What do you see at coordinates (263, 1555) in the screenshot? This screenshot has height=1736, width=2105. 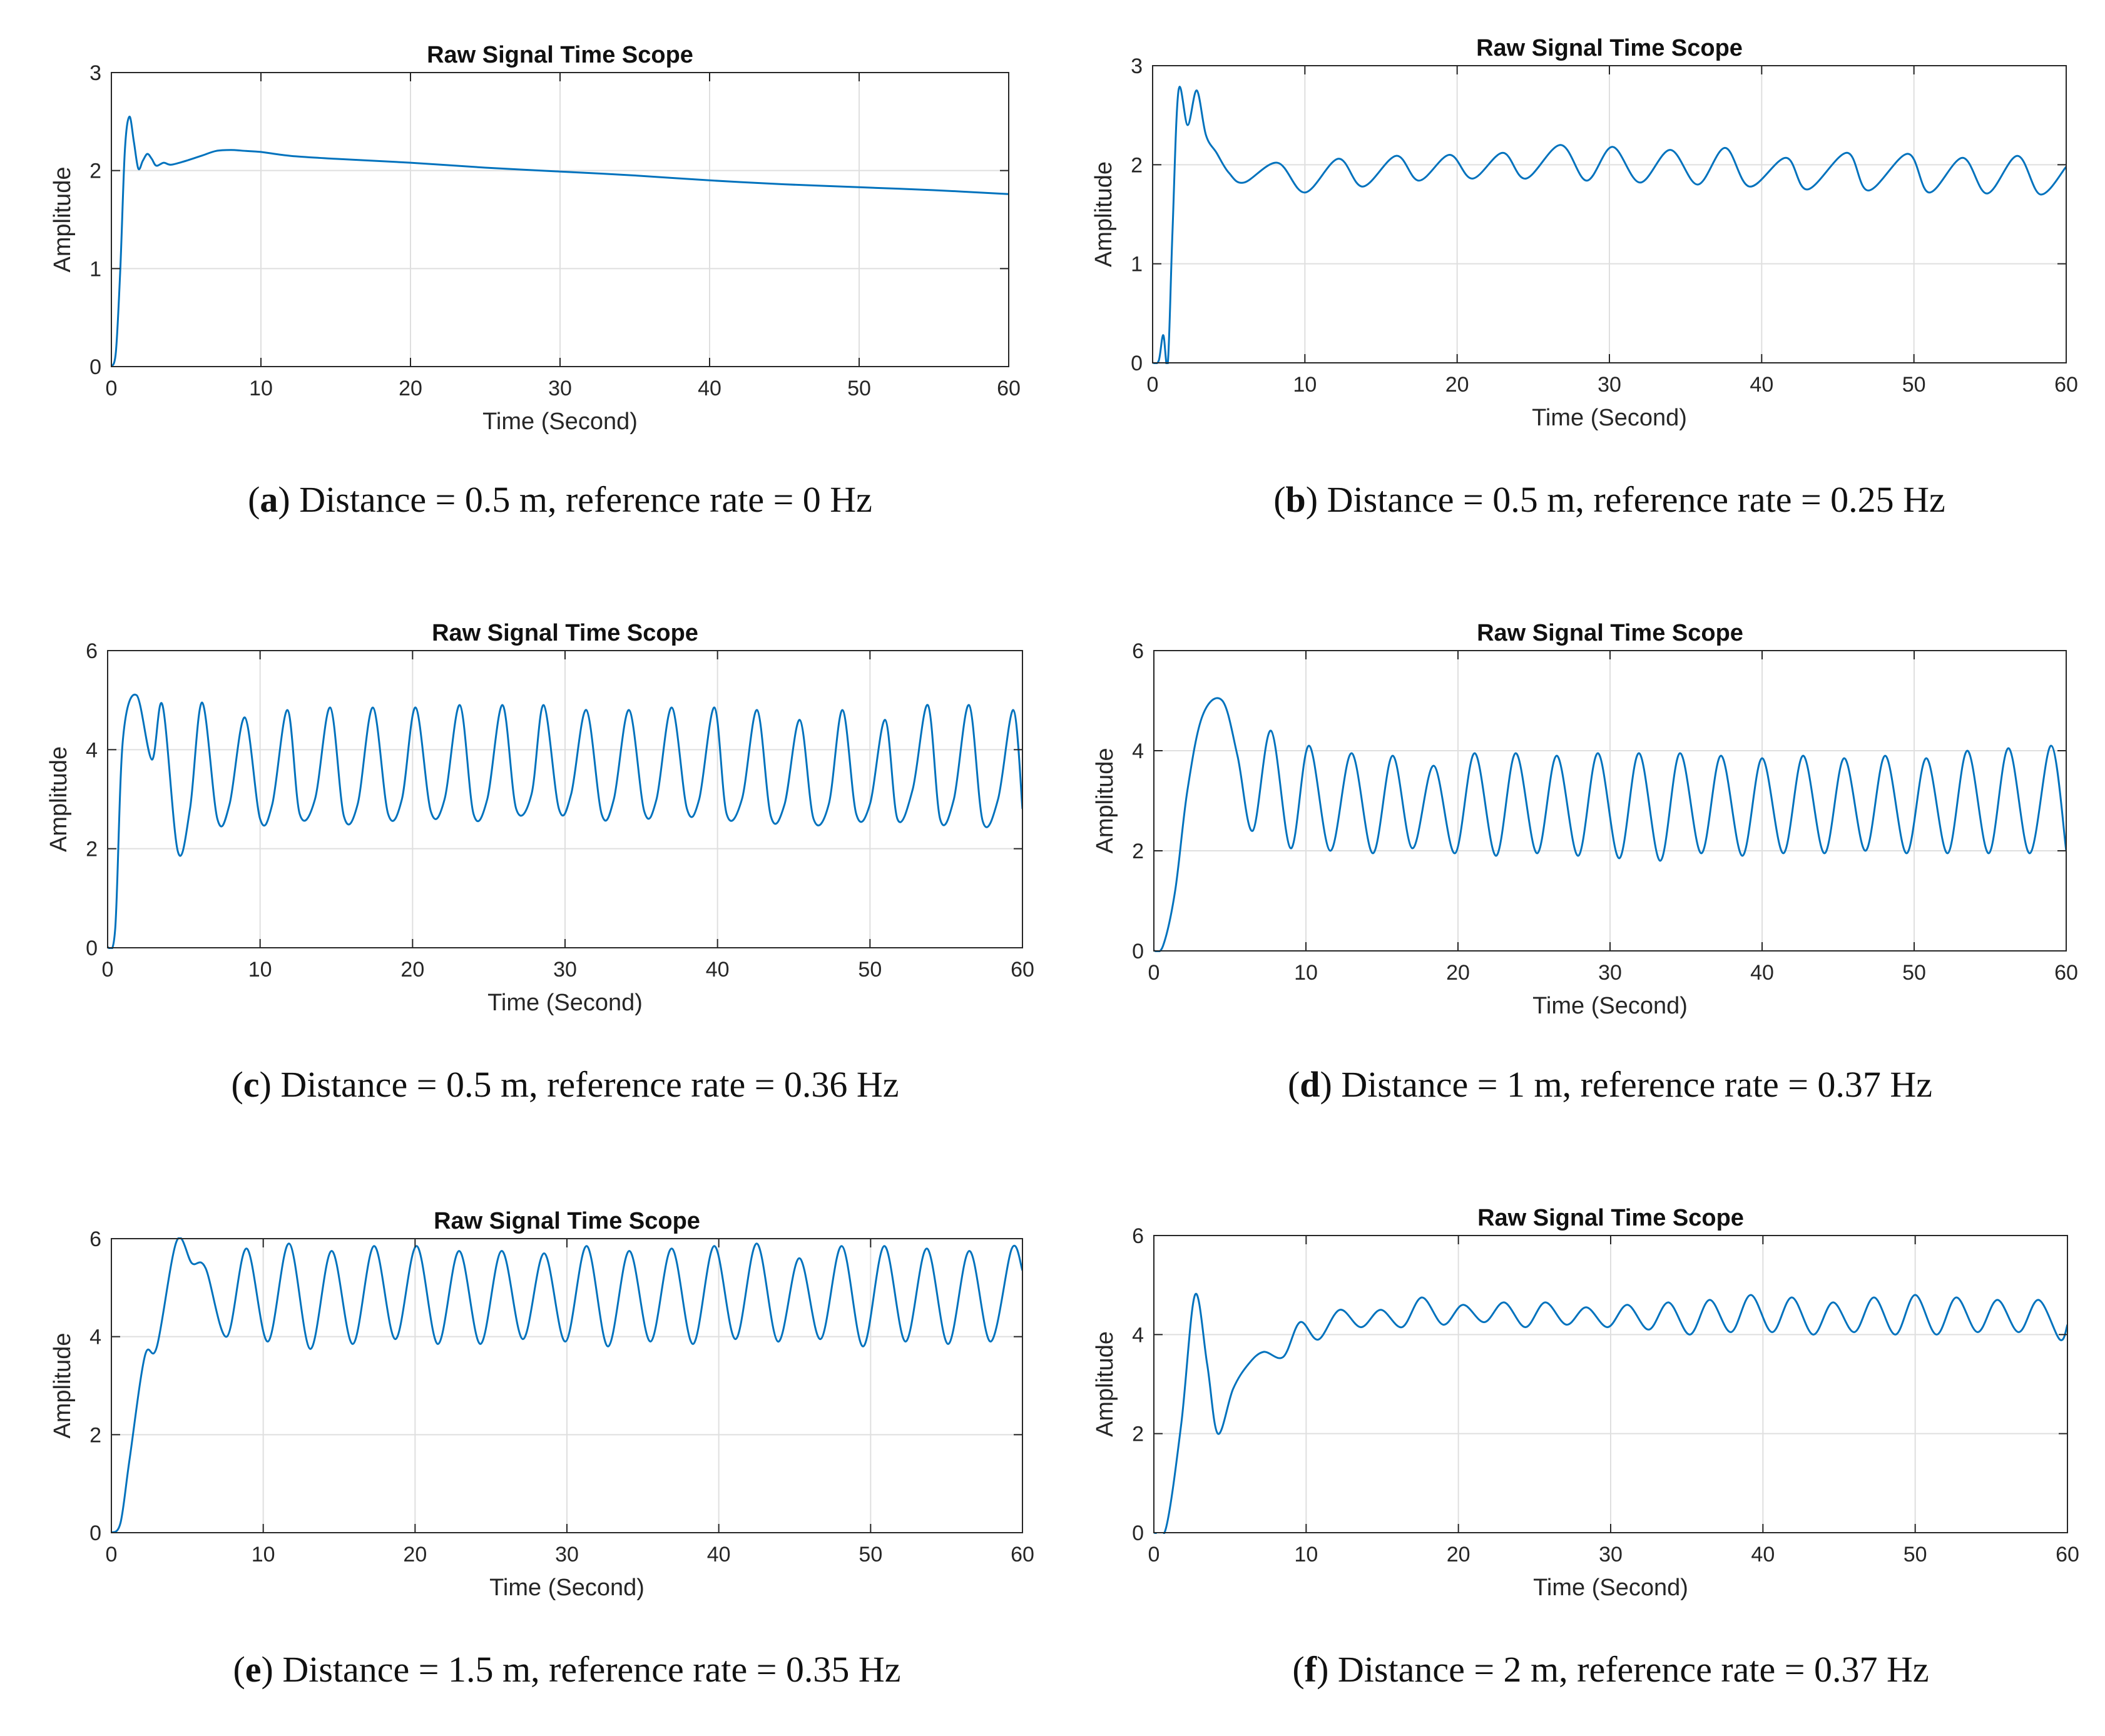 I see `x-tick-label-e-1: 10` at bounding box center [263, 1555].